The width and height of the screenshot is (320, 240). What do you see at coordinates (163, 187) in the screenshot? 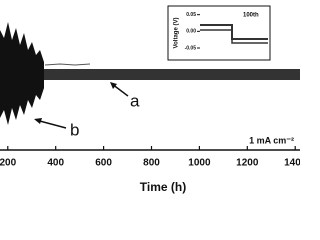
I see `x-axis-label: Time (h)` at bounding box center [163, 187].